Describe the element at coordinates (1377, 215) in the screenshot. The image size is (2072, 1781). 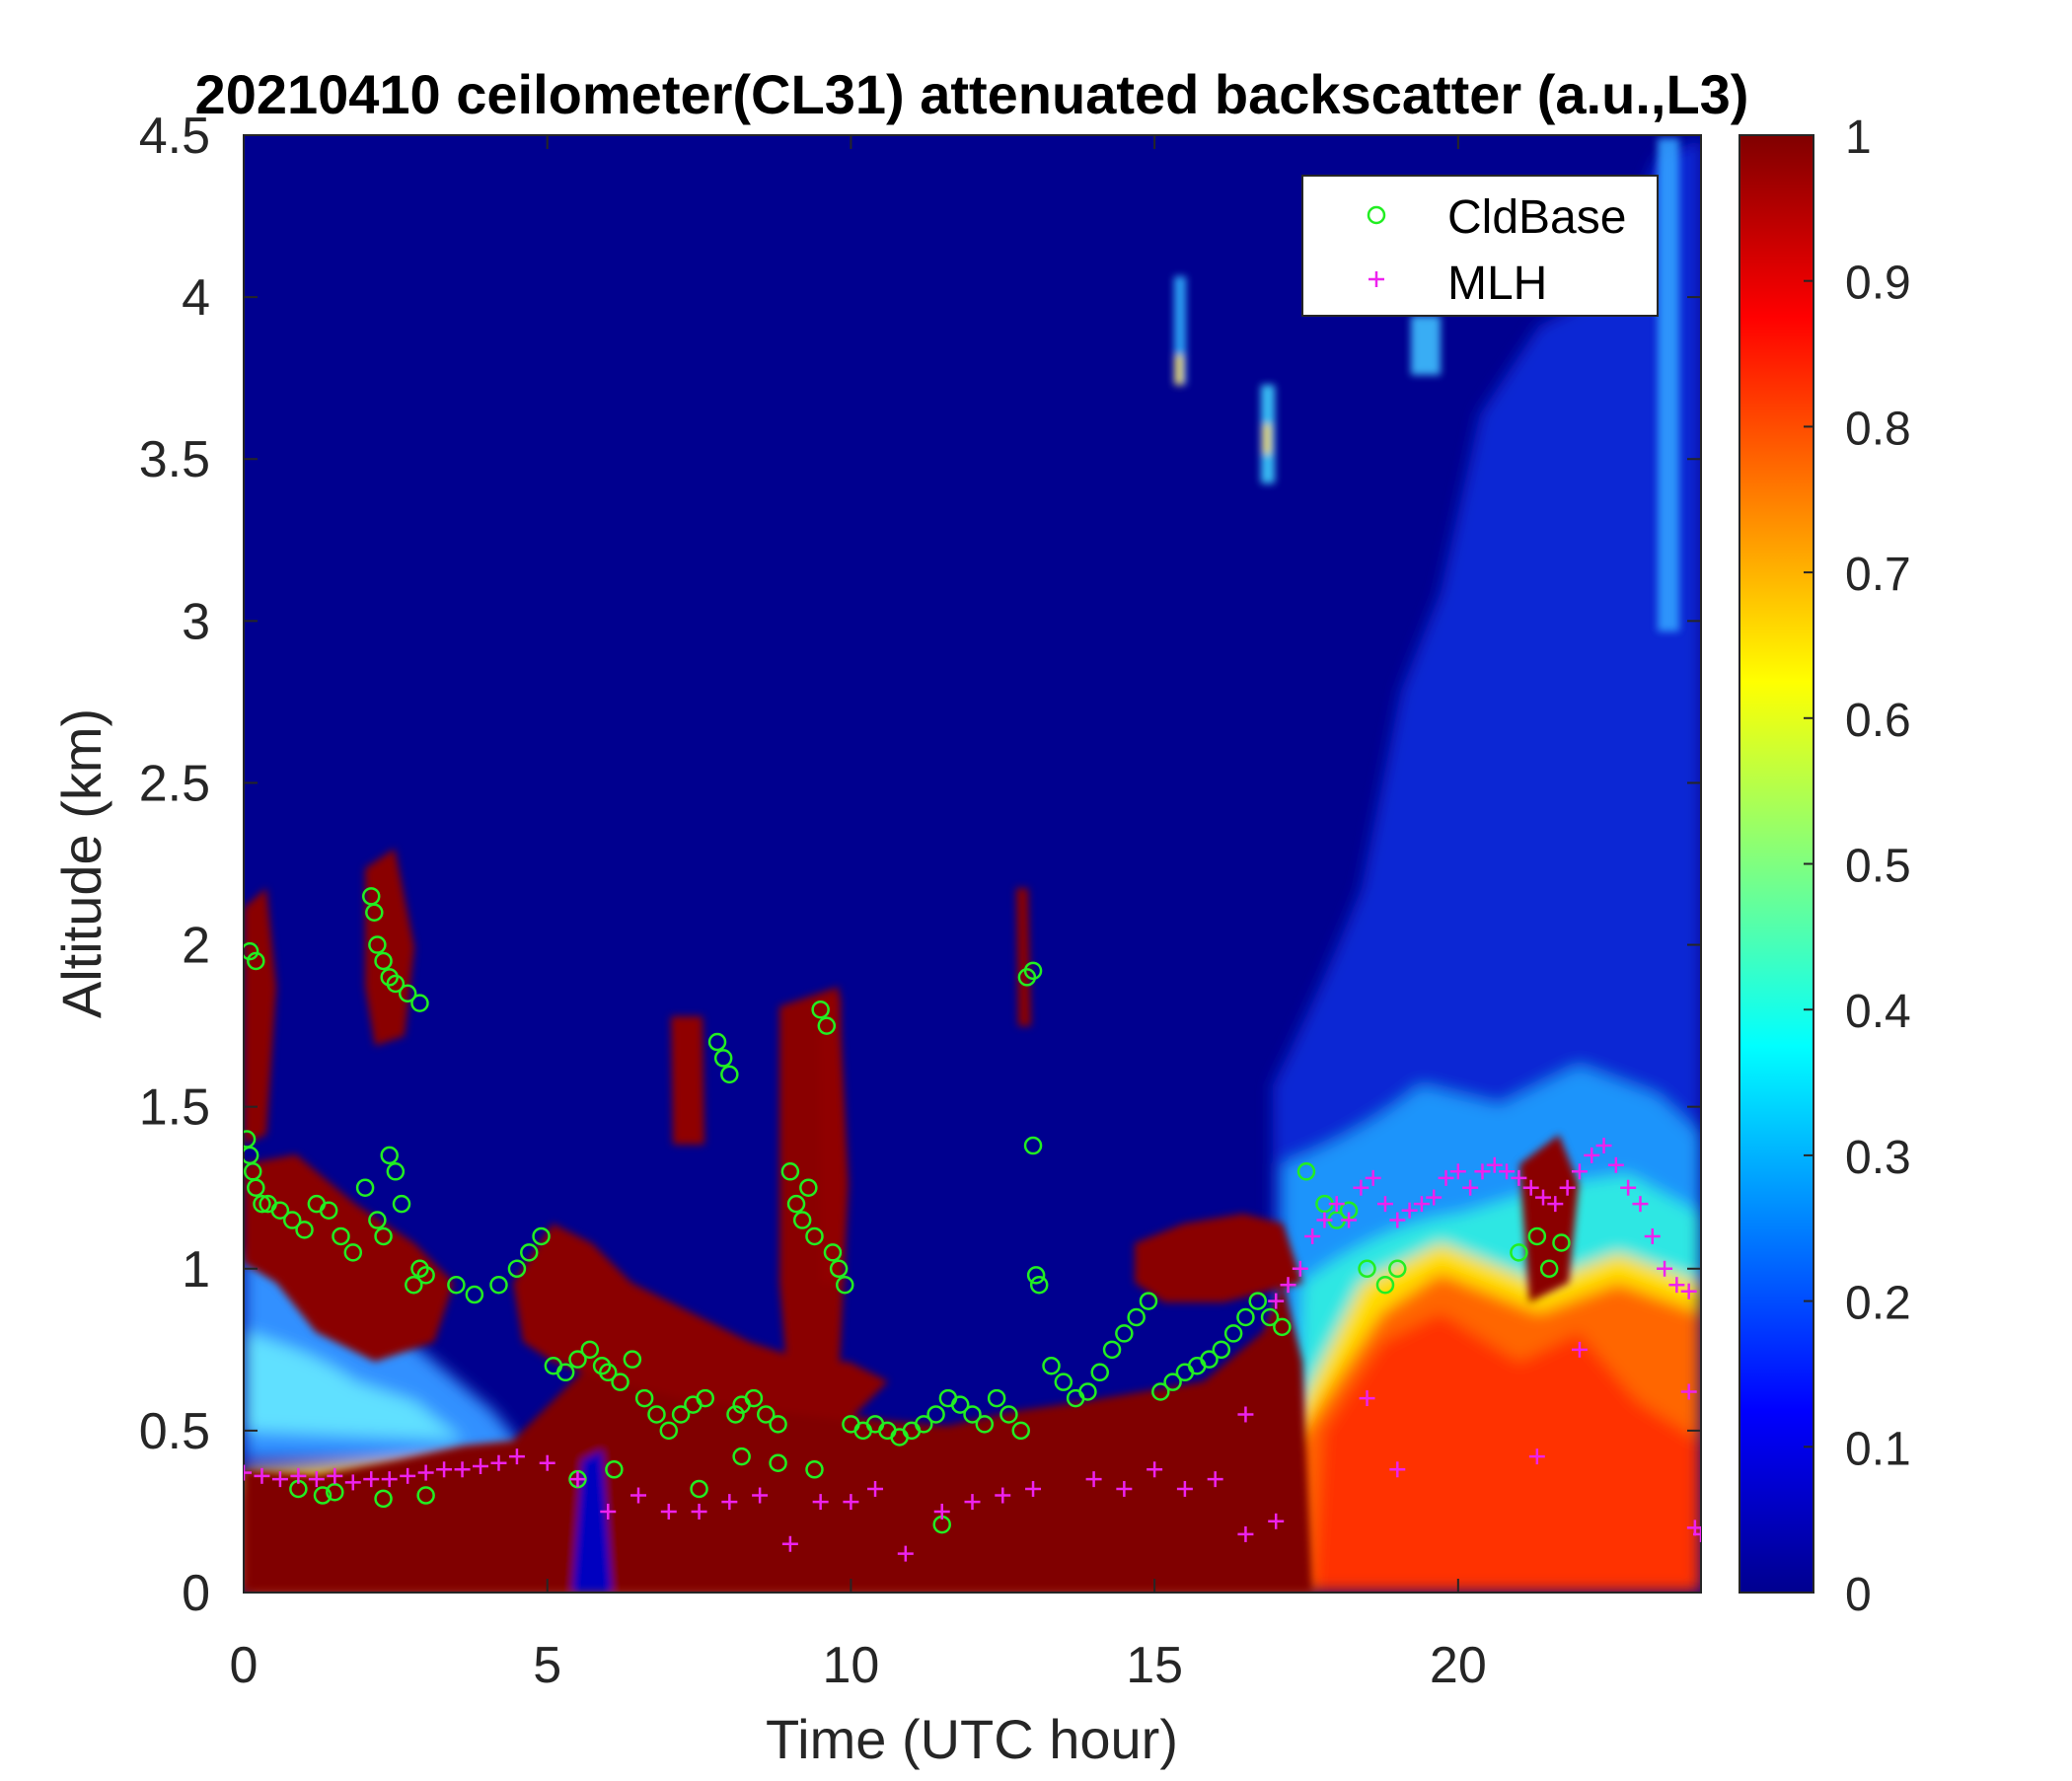
I see `legend-cldbase-marker` at that location.